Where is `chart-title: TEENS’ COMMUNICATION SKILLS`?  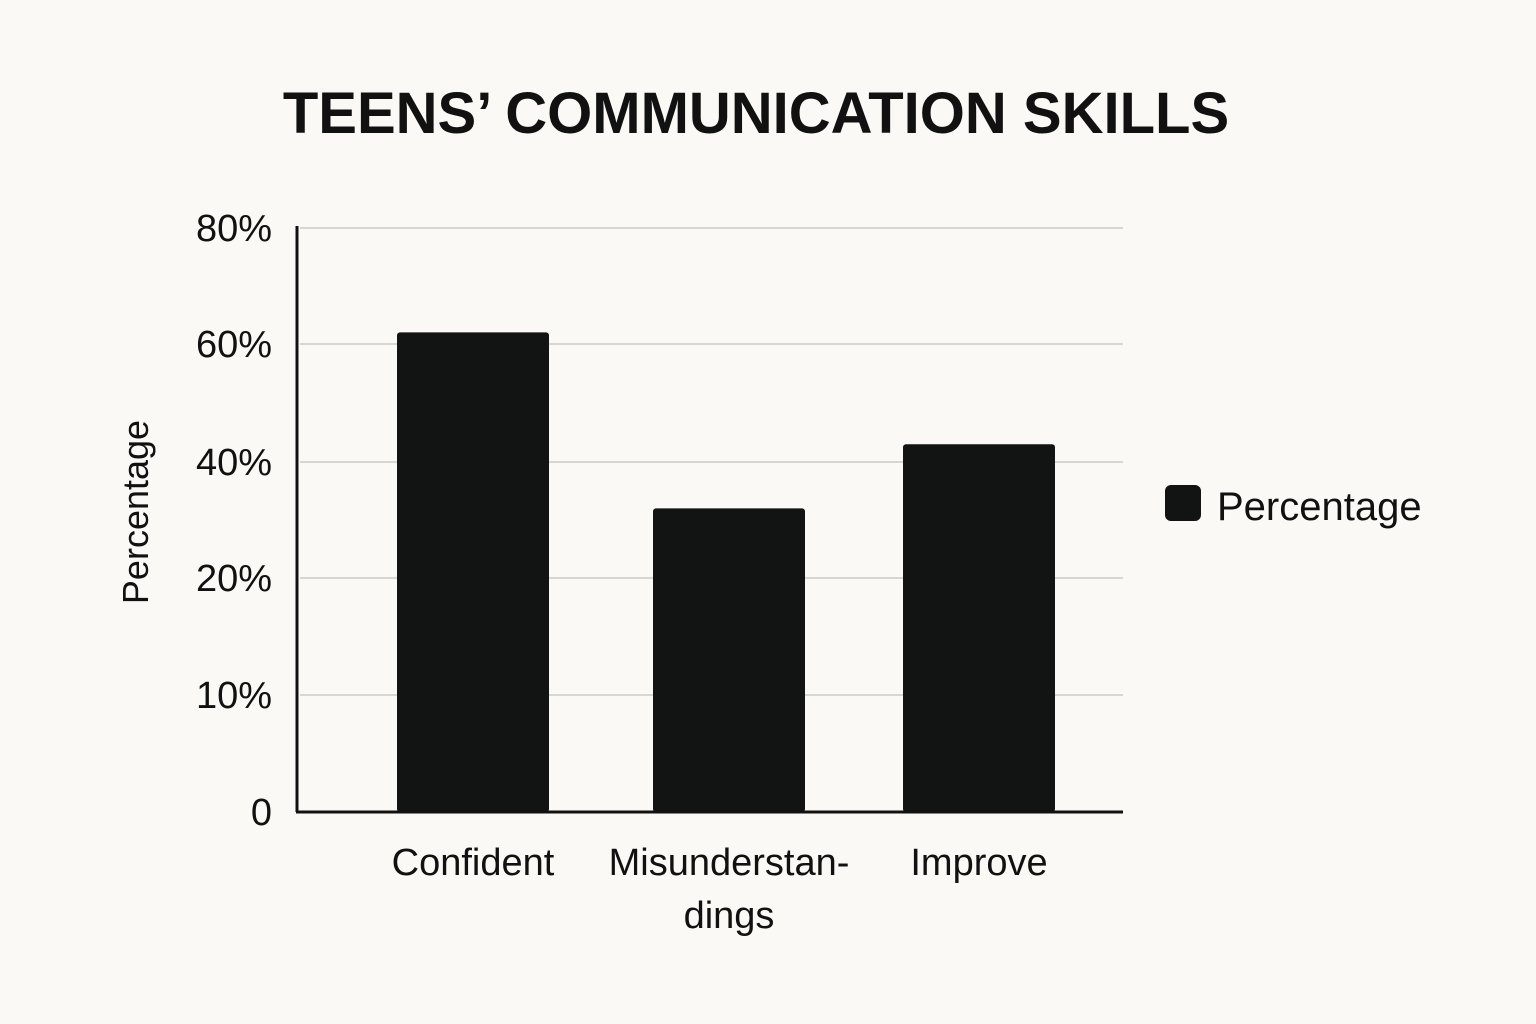 chart-title: TEENS’ COMMUNICATION SKILLS is located at coordinates (756, 113).